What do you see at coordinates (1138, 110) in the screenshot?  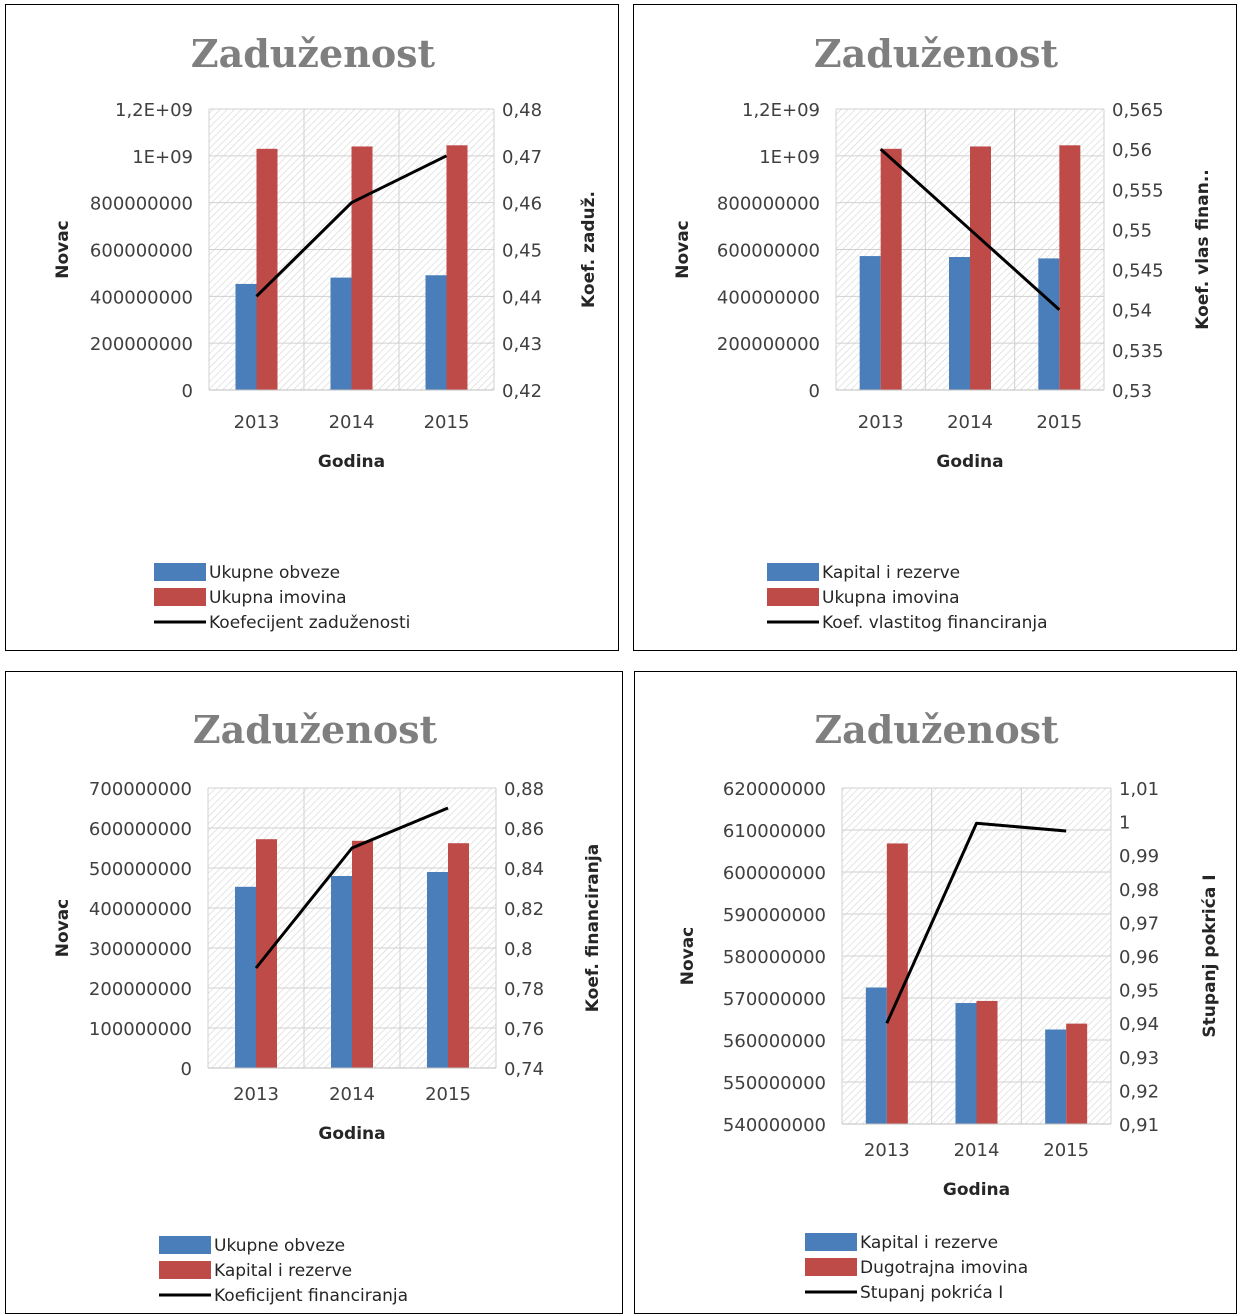 I see `y2-tick-label: 0,565` at bounding box center [1138, 110].